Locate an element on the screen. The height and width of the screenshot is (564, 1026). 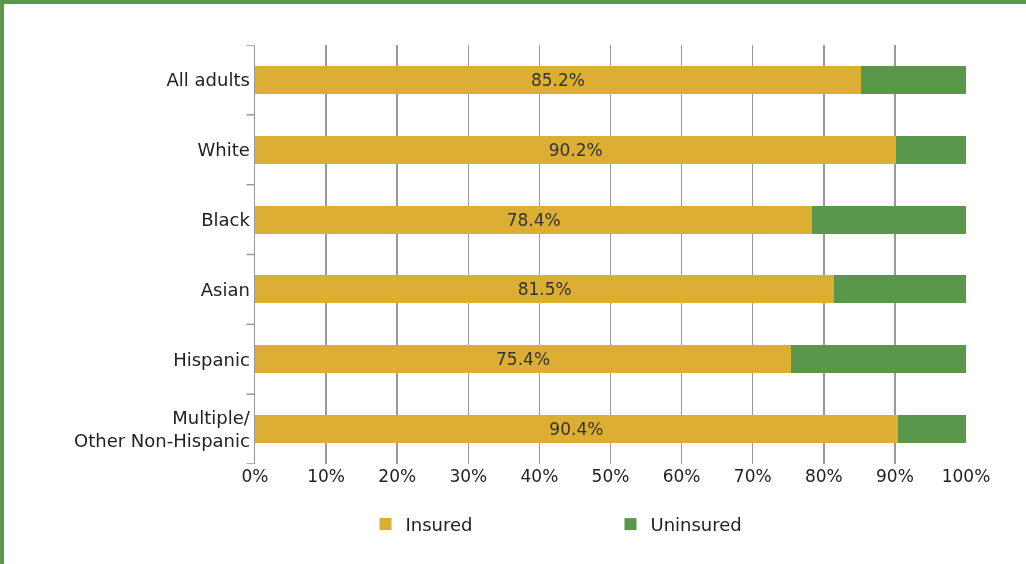
x-tick-label: 50% is located at coordinates (610, 476).